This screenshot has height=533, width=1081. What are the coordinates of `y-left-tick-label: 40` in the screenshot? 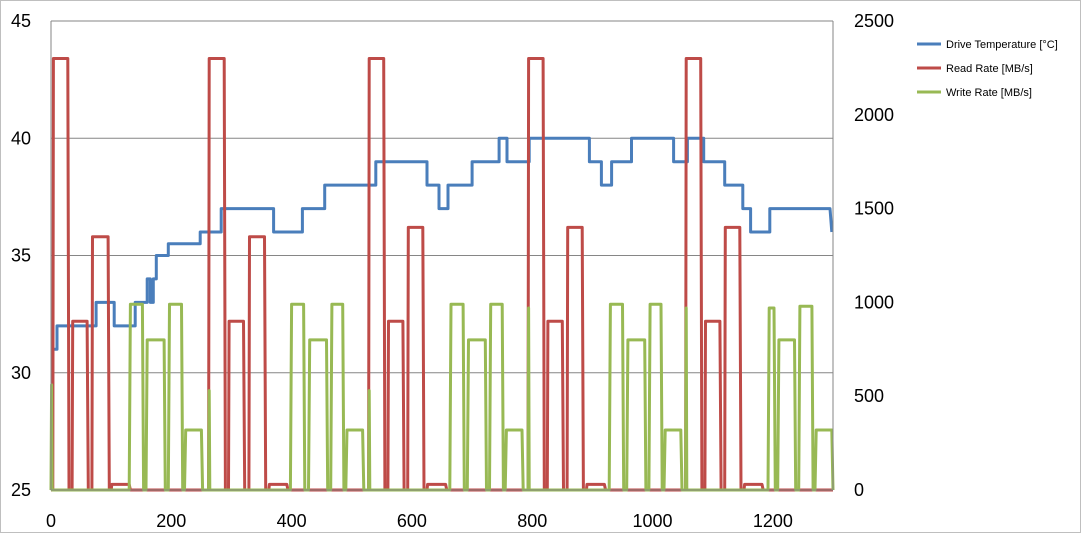 It's located at (21, 138).